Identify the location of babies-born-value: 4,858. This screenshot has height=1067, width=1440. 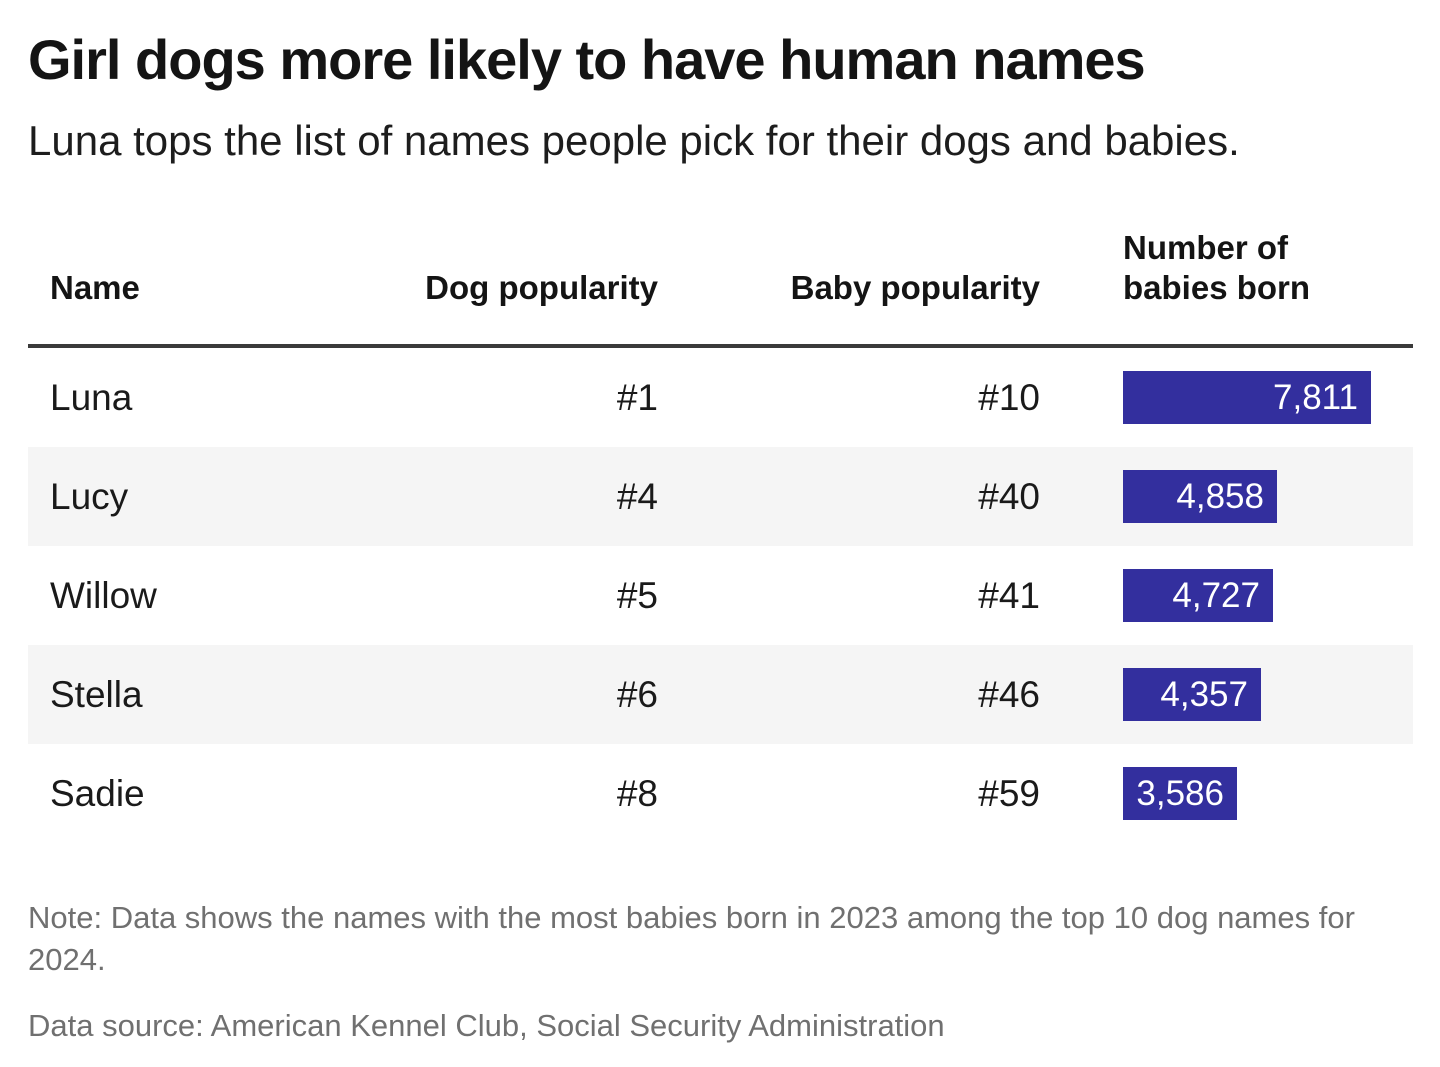
(1220, 496).